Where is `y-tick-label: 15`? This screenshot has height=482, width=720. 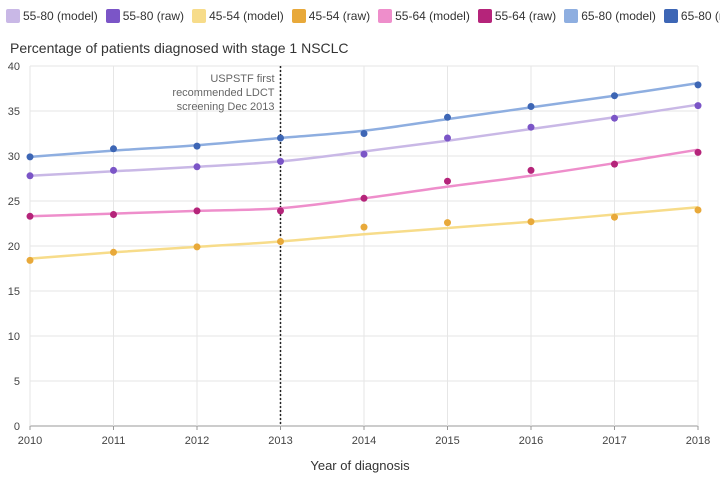 y-tick-label: 15 is located at coordinates (14, 292).